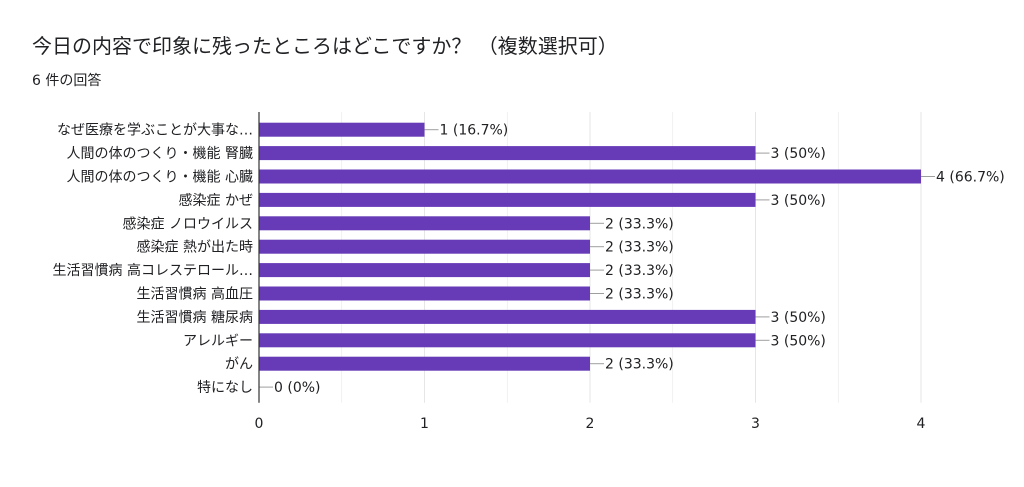  What do you see at coordinates (297, 388) in the screenshot?
I see `value-label: 0 (0%)` at bounding box center [297, 388].